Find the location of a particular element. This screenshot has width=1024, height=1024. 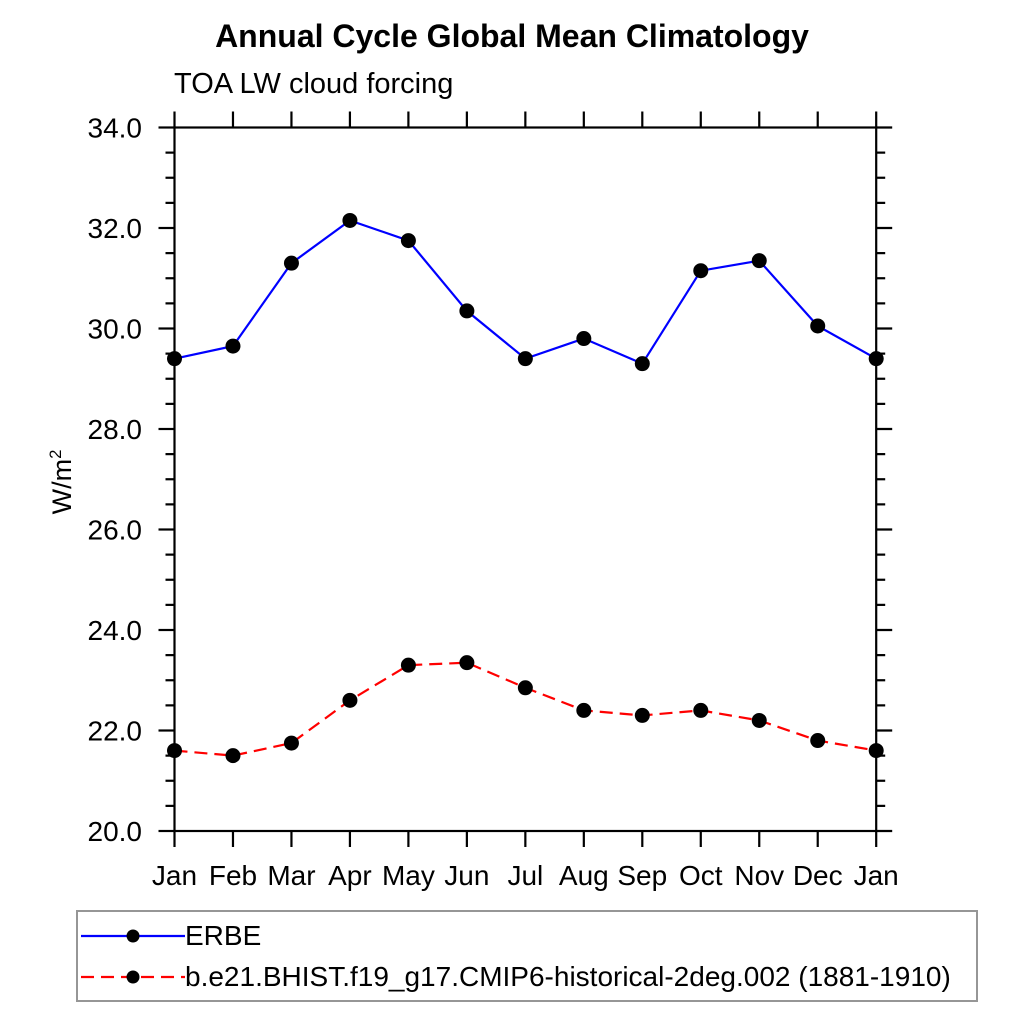

y-tick-label: 20.0 is located at coordinates (115, 831).